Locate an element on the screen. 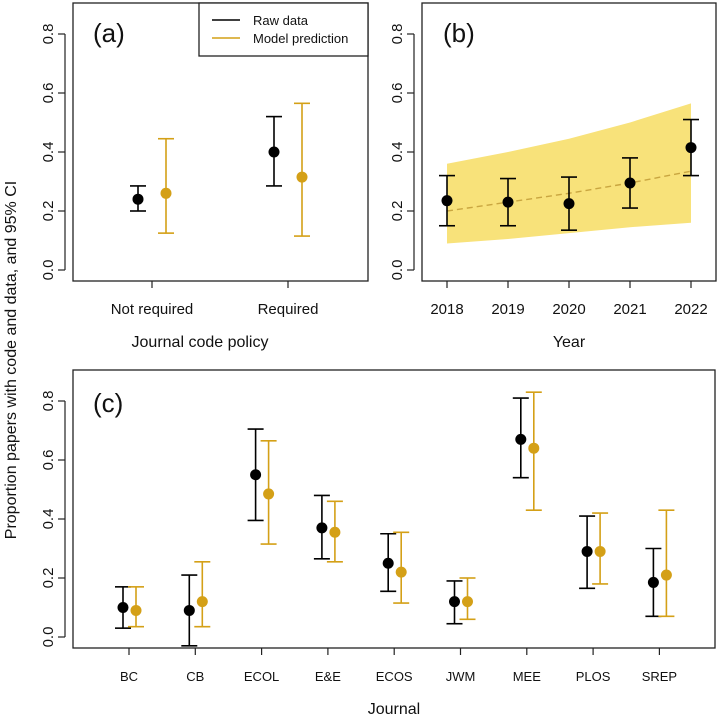 This screenshot has height=718, width=720. x-tick-label: SREP is located at coordinates (659, 676).